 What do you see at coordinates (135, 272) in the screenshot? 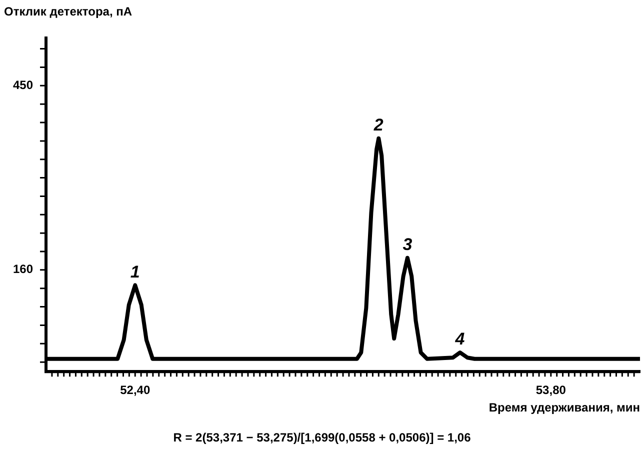
I see `annotation: 1` at bounding box center [135, 272].